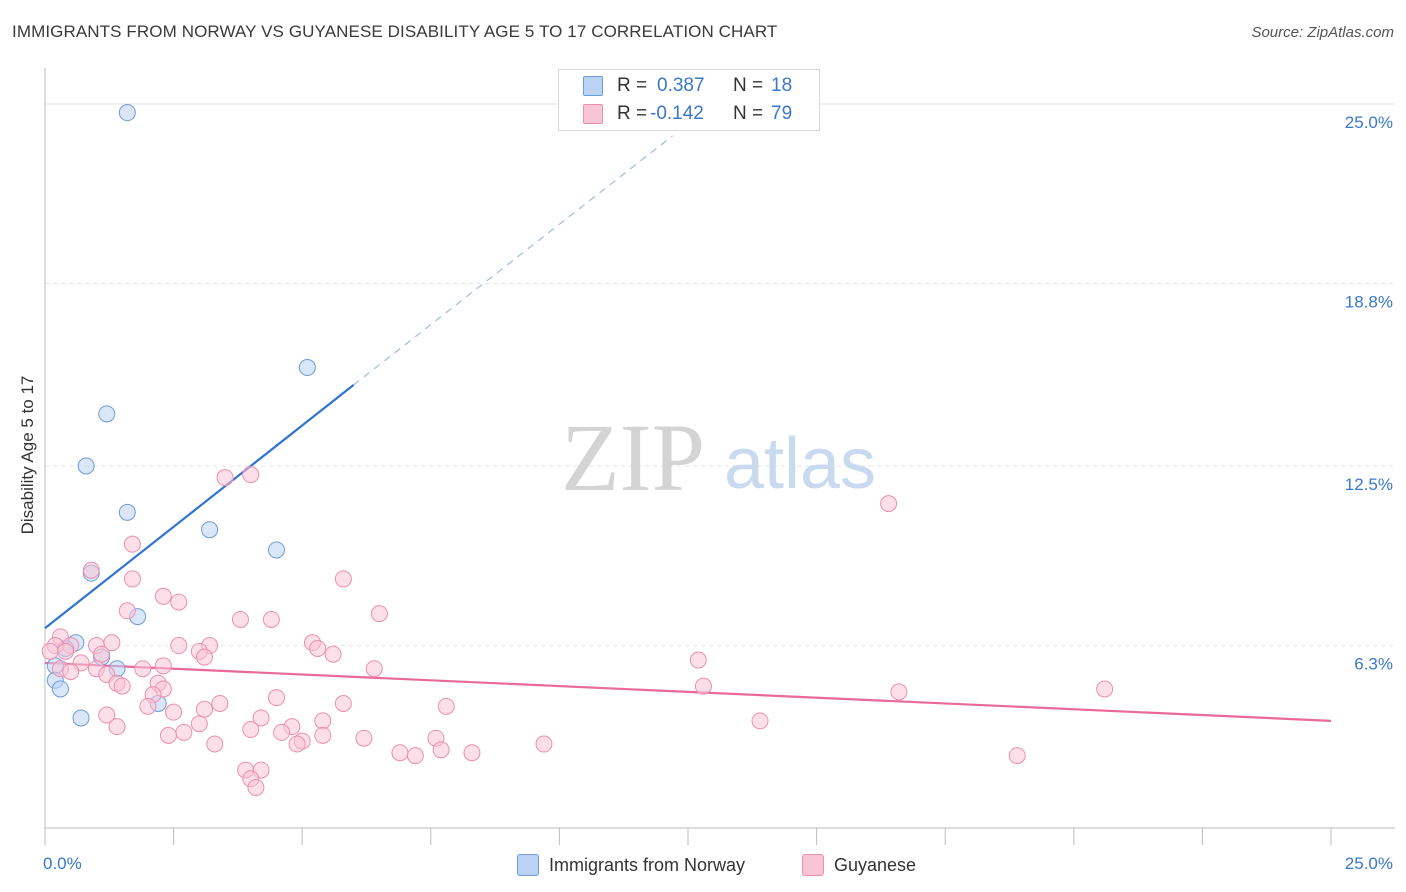 This screenshot has height=892, width=1406. What do you see at coordinates (1369, 122) in the screenshot?
I see `y-tick-label: 25.0%` at bounding box center [1369, 122].